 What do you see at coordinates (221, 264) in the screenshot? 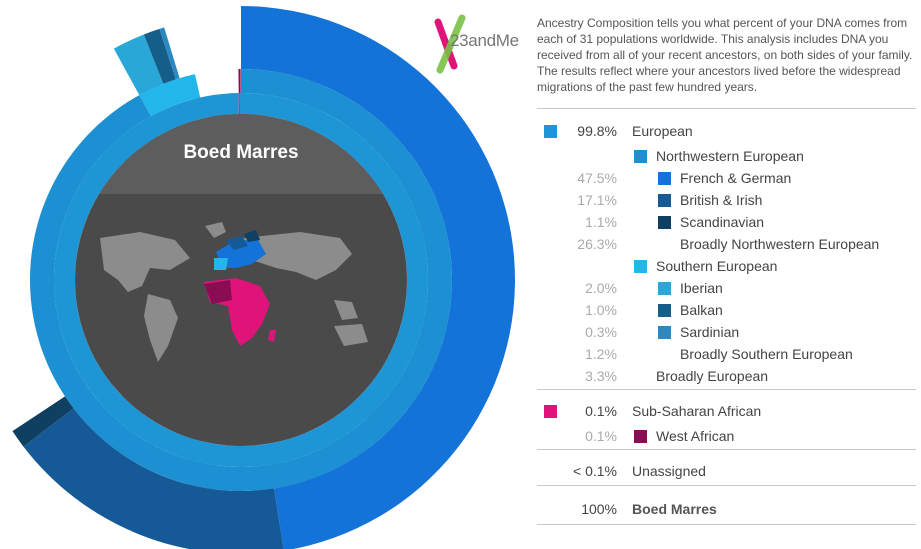
I see `map-region-southern` at bounding box center [221, 264].